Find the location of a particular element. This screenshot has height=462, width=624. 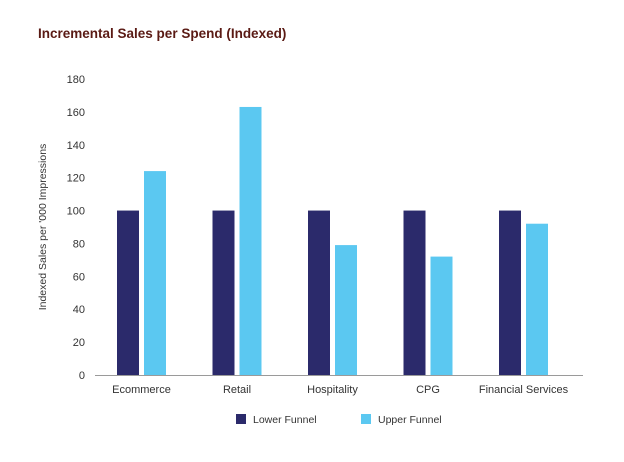

legend-label: Upper Funnel is located at coordinates (410, 420).